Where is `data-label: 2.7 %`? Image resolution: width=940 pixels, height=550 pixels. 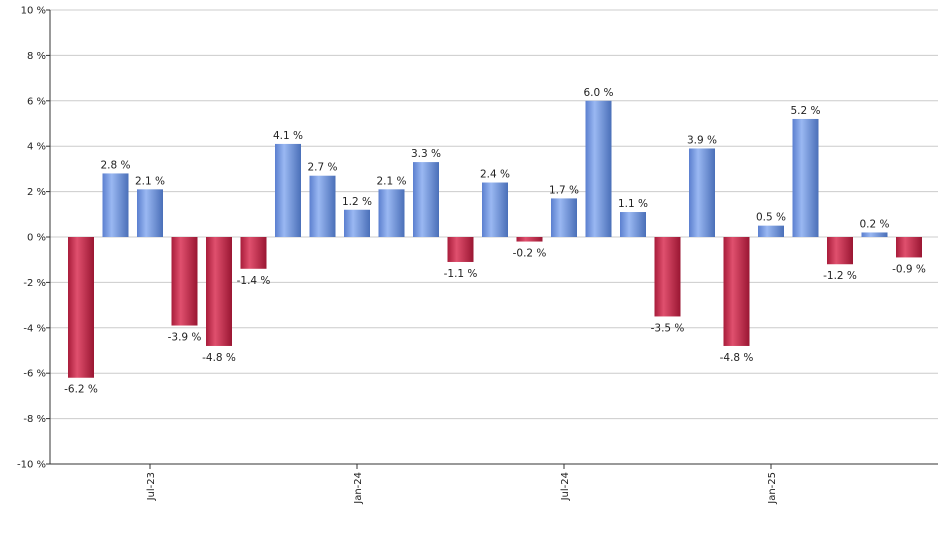
data-label: 2.7 % is located at coordinates (322, 168).